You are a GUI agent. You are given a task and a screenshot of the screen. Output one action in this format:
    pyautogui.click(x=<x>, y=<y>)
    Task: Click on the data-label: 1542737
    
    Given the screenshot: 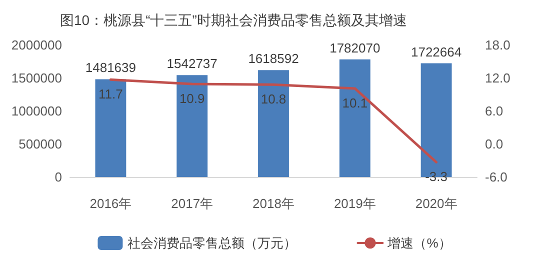 What is the action you would take?
    pyautogui.click(x=192, y=64)
    